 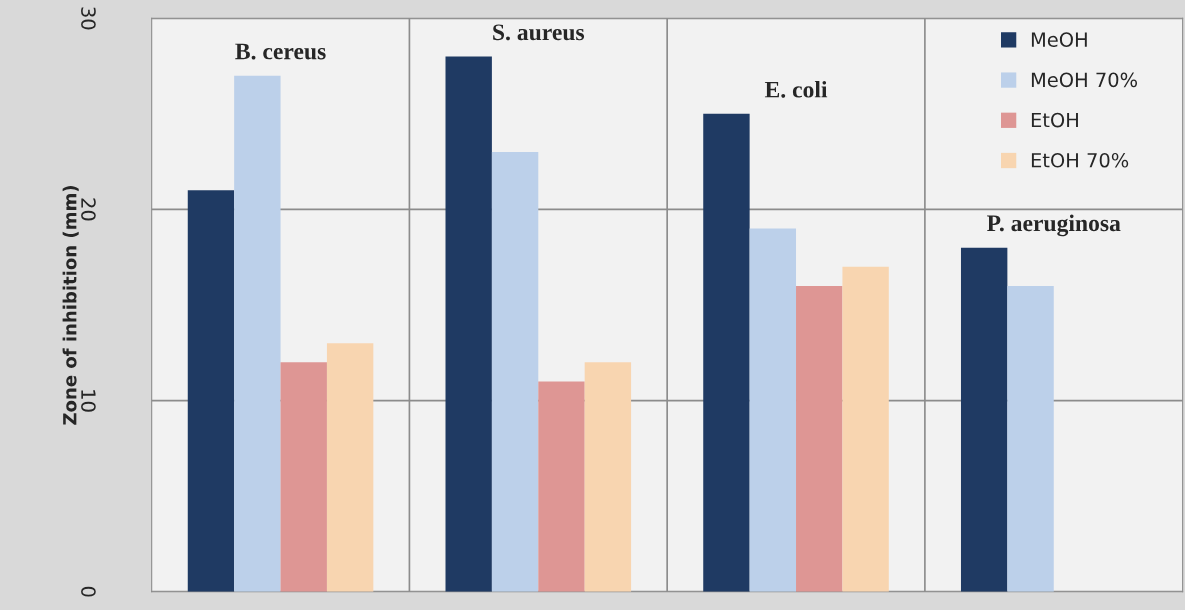 What do you see at coordinates (88, 401) in the screenshot?
I see `y-tick-label: 10` at bounding box center [88, 401].